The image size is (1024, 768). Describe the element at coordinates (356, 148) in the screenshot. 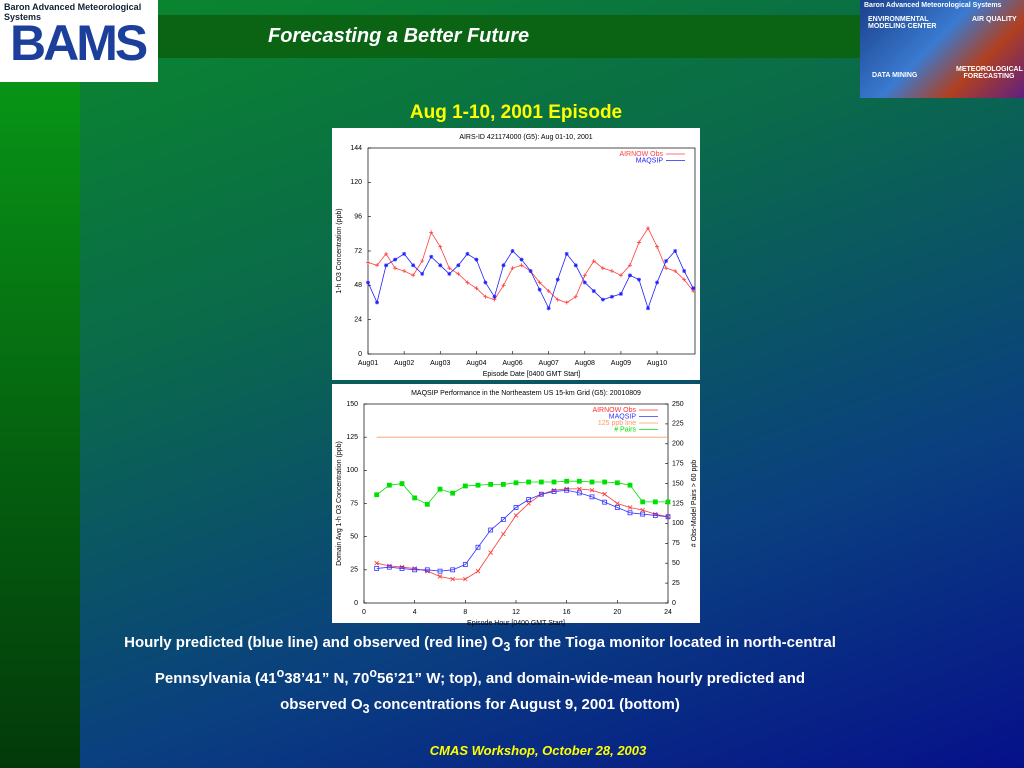

I see `y-tick-label: 144` at that location.